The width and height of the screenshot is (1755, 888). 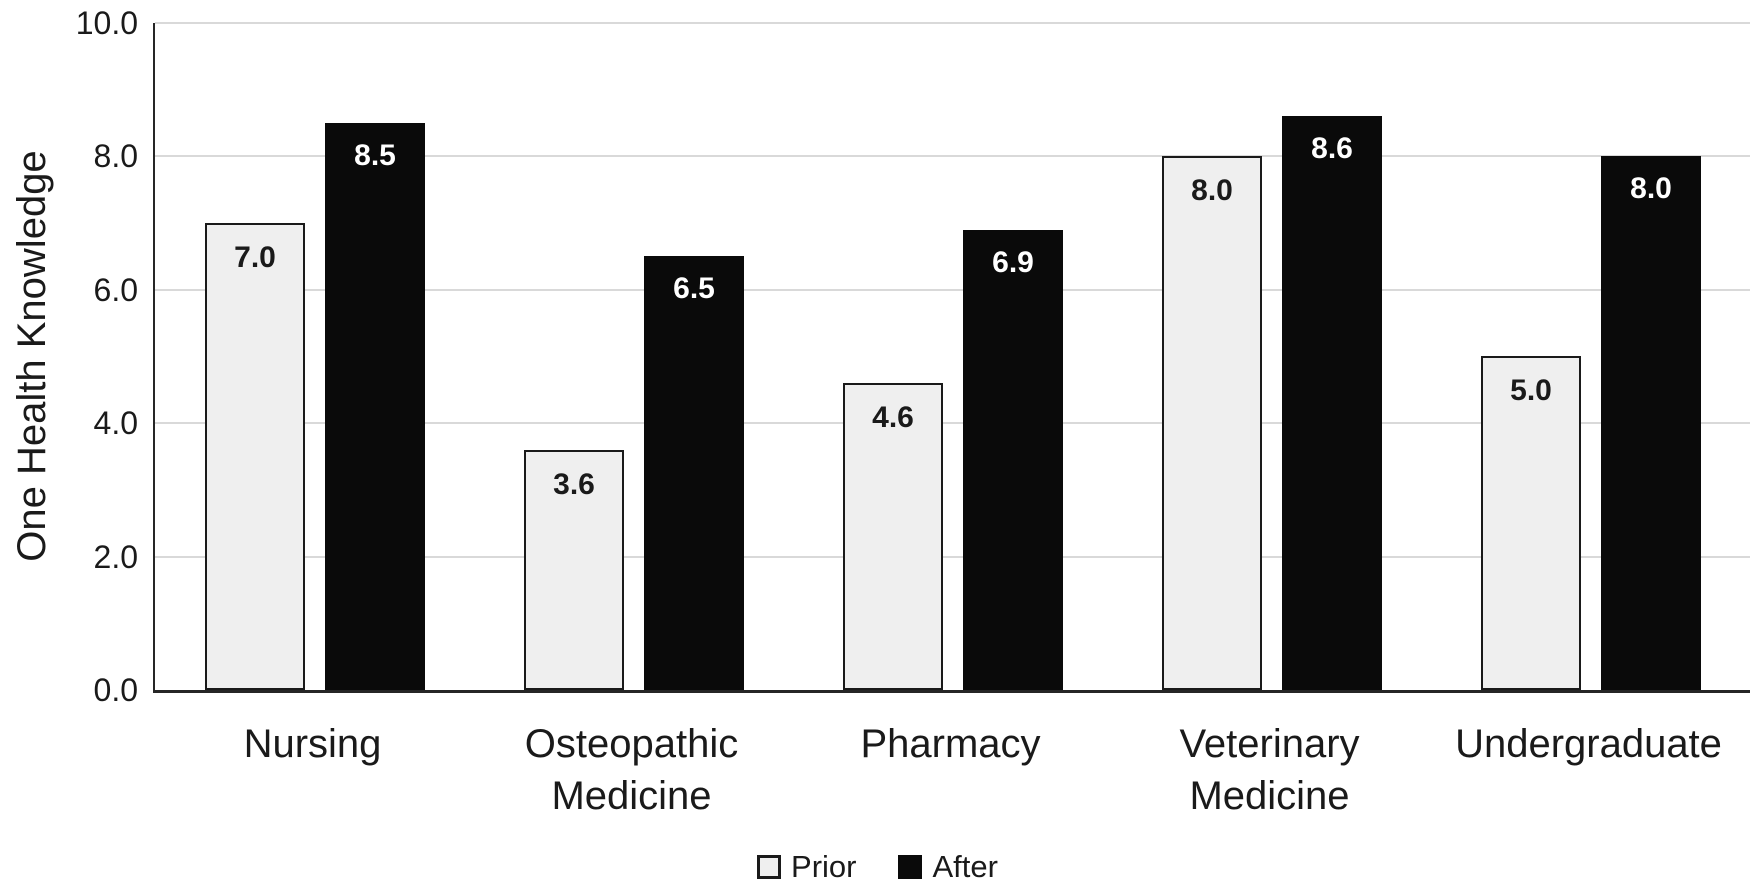 I want to click on legend-prior-swatch, so click(x=769, y=866).